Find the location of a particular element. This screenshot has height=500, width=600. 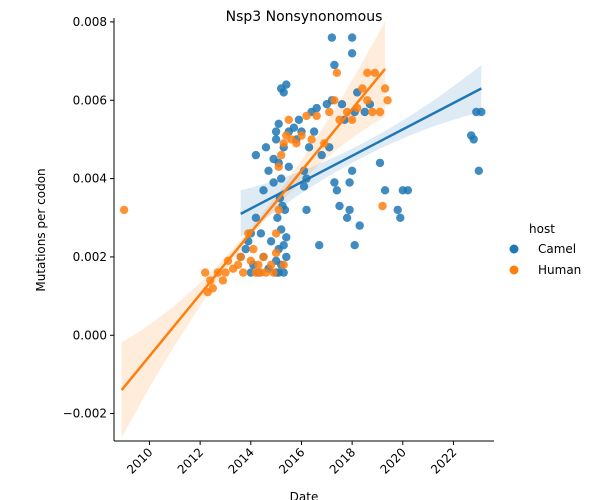

legend: host Camel Human is located at coordinates (545, 249).